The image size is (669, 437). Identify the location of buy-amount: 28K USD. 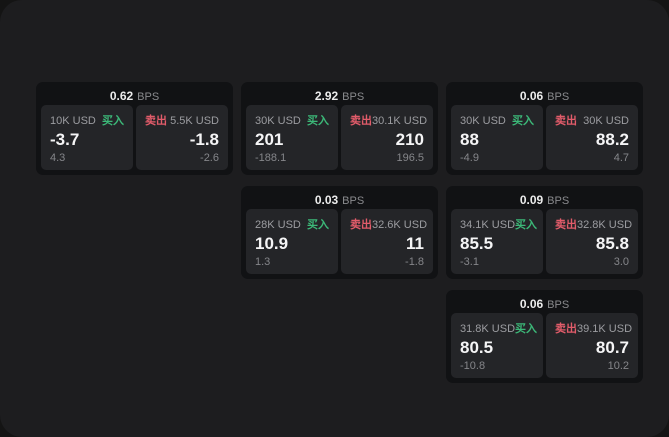
(278, 225).